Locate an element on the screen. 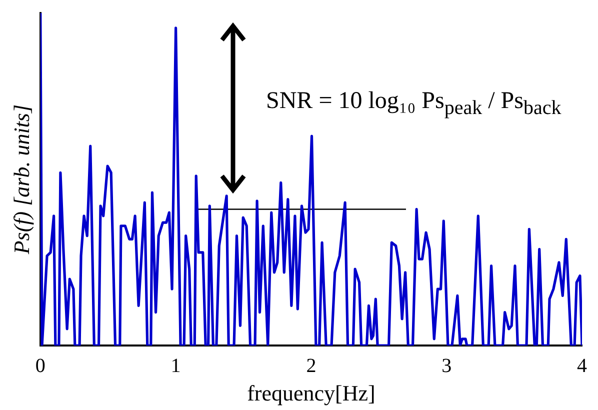  x-tick-label: 0 is located at coordinates (40, 365).